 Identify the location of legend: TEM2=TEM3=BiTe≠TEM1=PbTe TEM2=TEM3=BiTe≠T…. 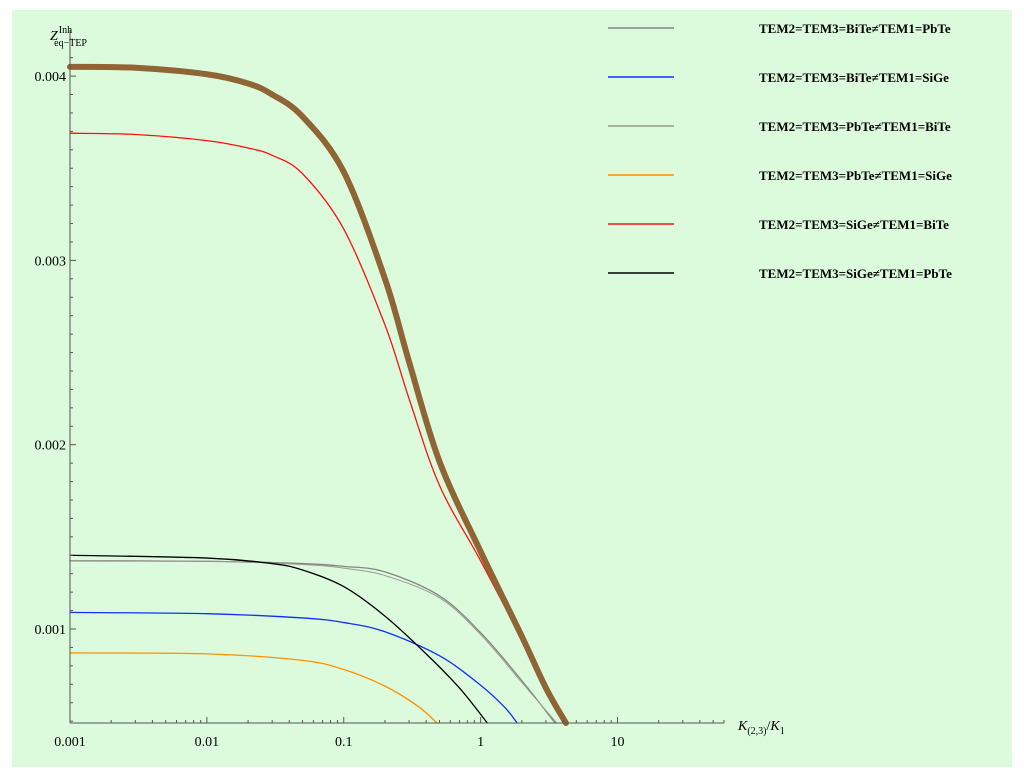
(780, 151).